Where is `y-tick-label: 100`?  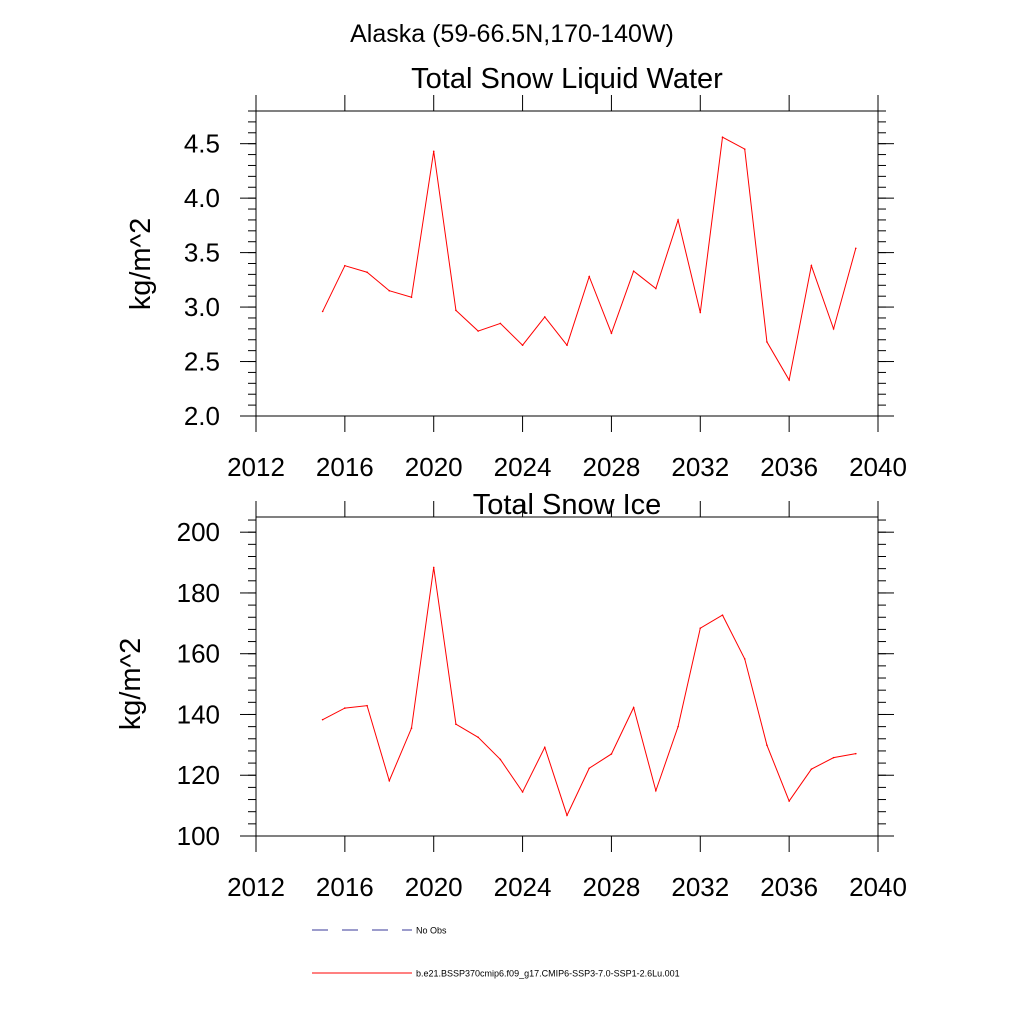
y-tick-label: 100 is located at coordinates (198, 836).